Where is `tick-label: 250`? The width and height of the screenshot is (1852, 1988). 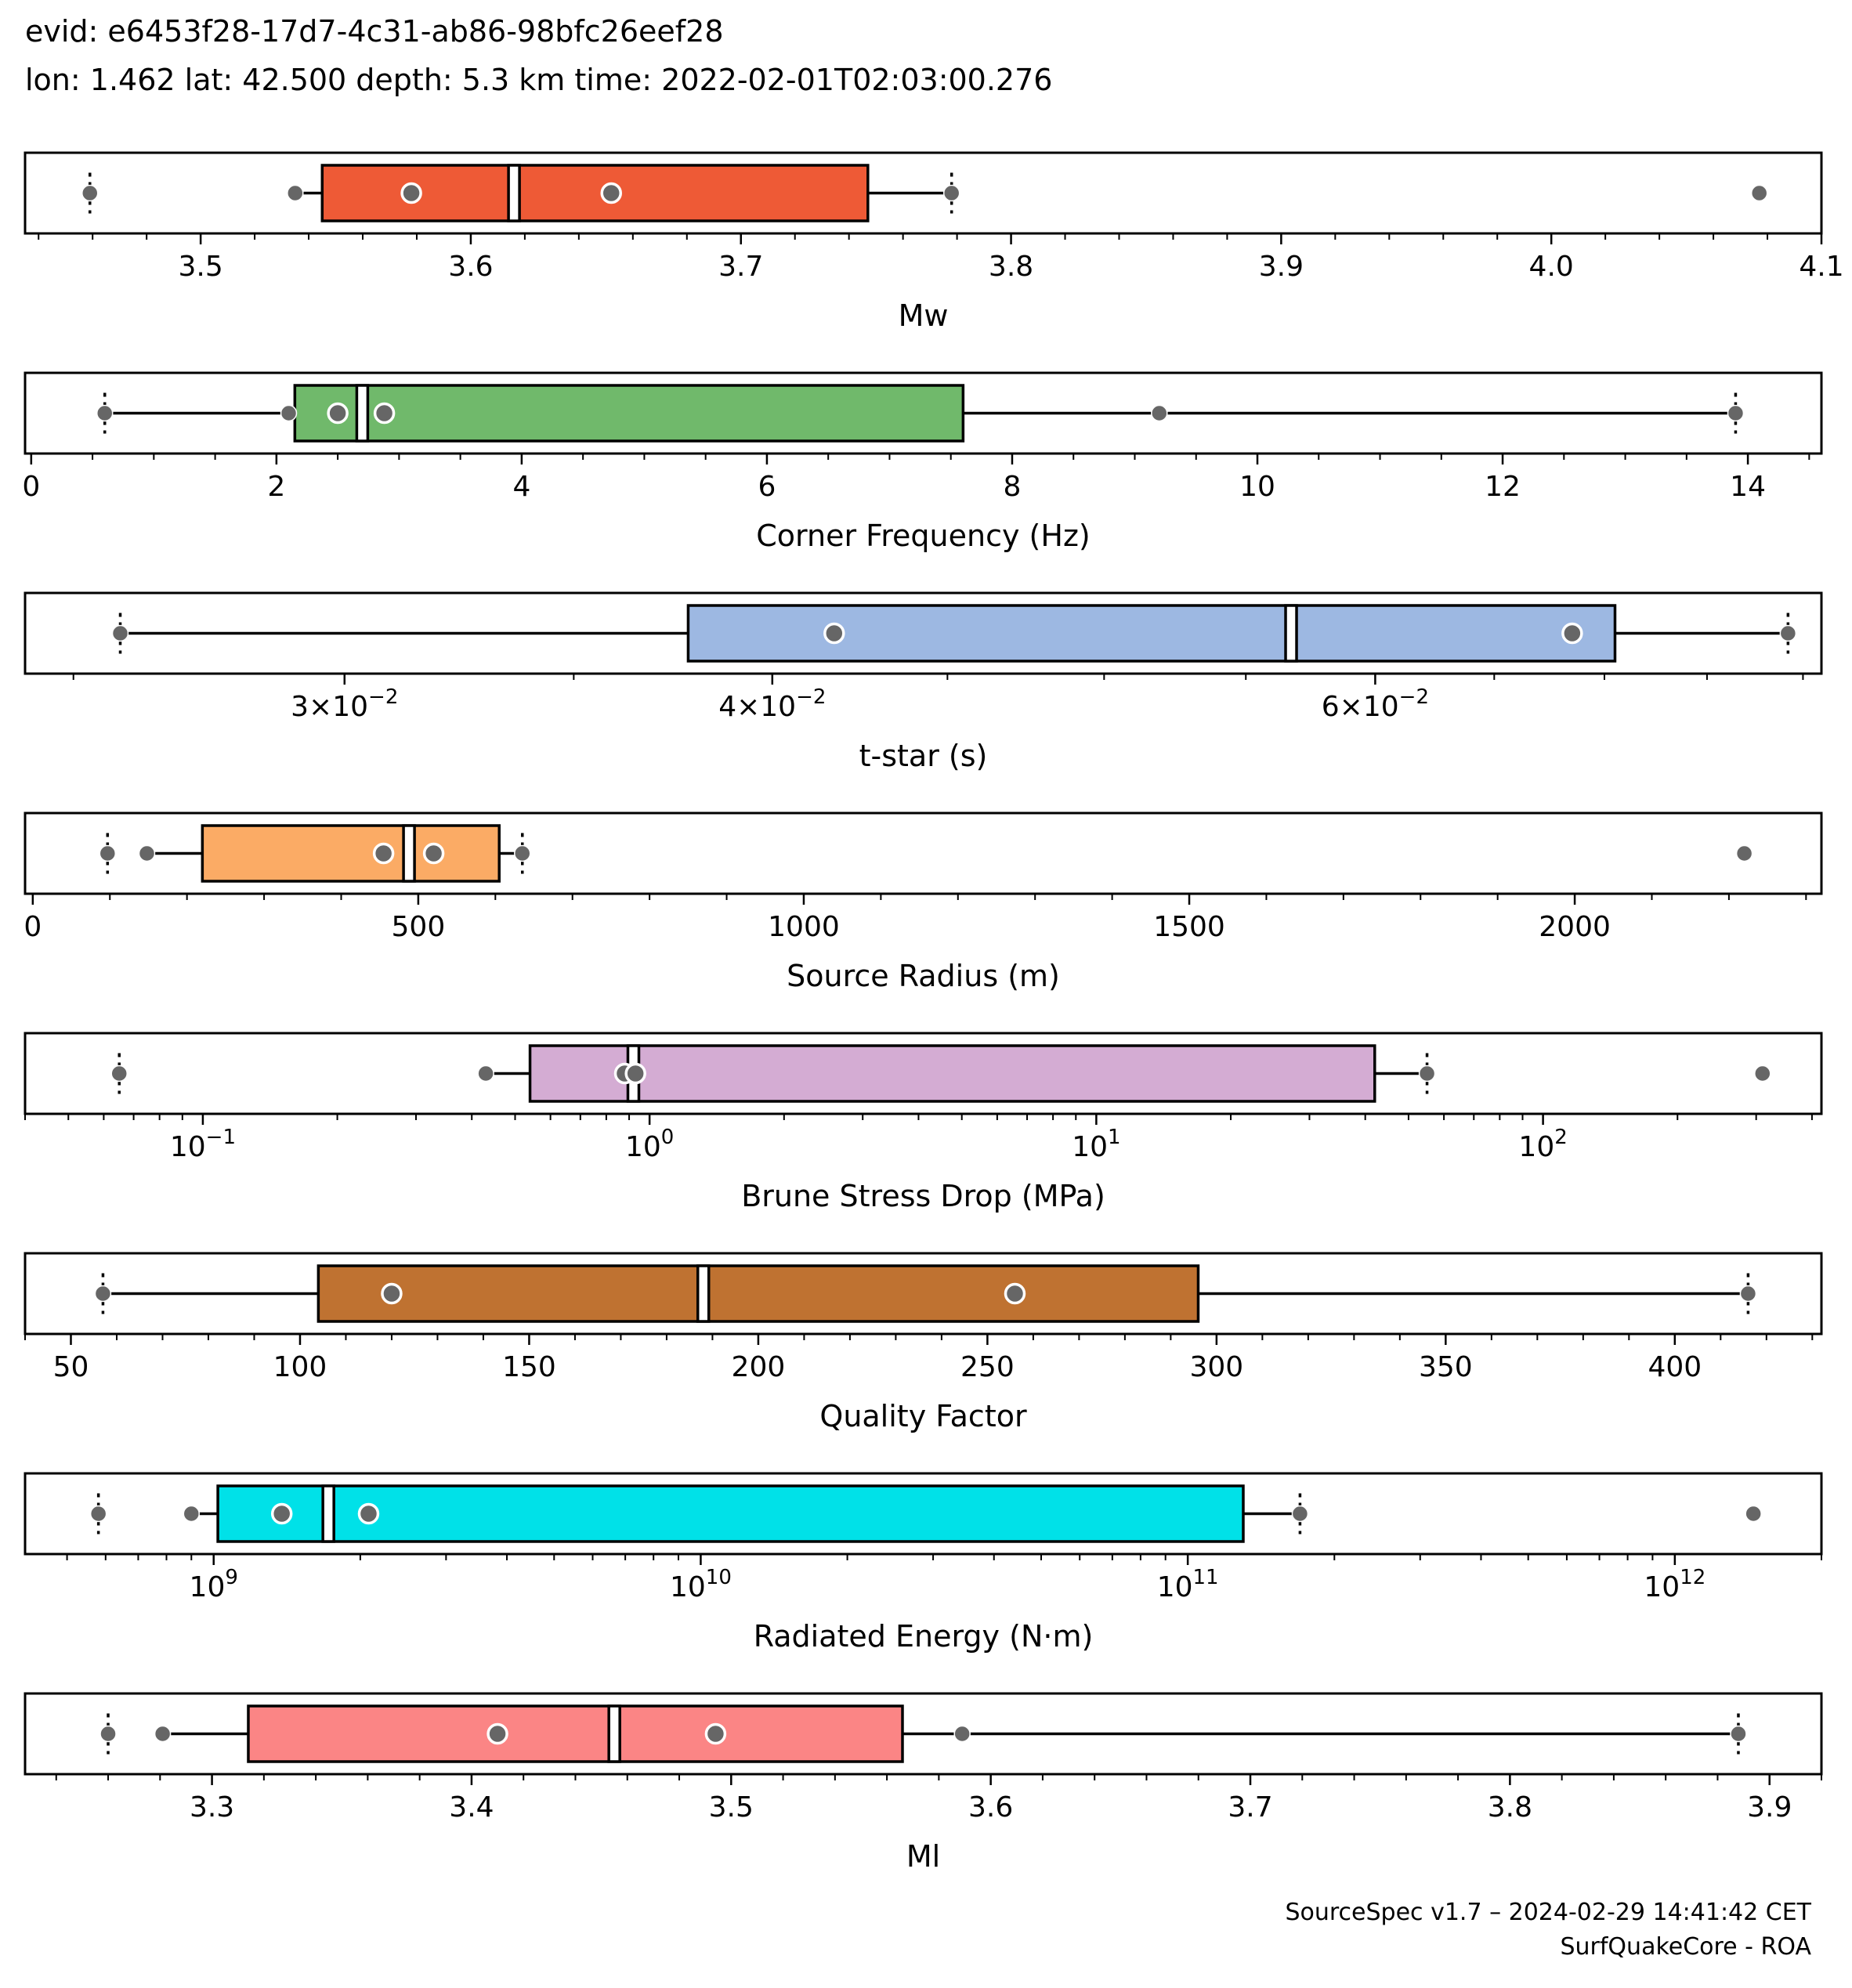
tick-label: 250 is located at coordinates (988, 1367).